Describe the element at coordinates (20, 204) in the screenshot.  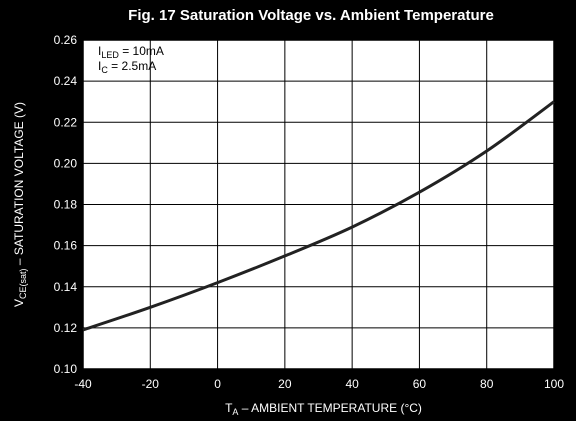
I see `y-axis-label: VCE(sat) – SATURATION VOLTAGE (V)` at that location.